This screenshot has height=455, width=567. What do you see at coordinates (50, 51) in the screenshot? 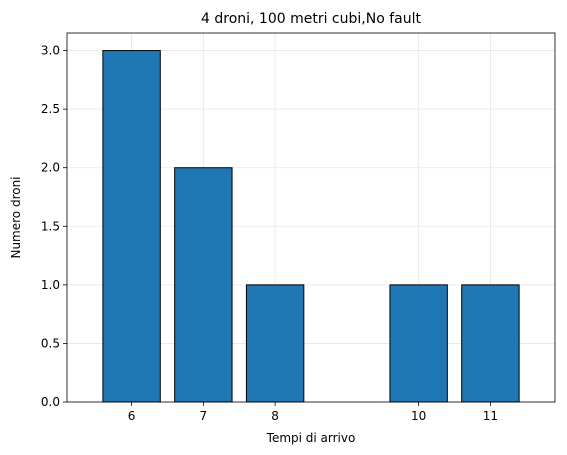
I see `y-tick-label: 3.0` at bounding box center [50, 51].